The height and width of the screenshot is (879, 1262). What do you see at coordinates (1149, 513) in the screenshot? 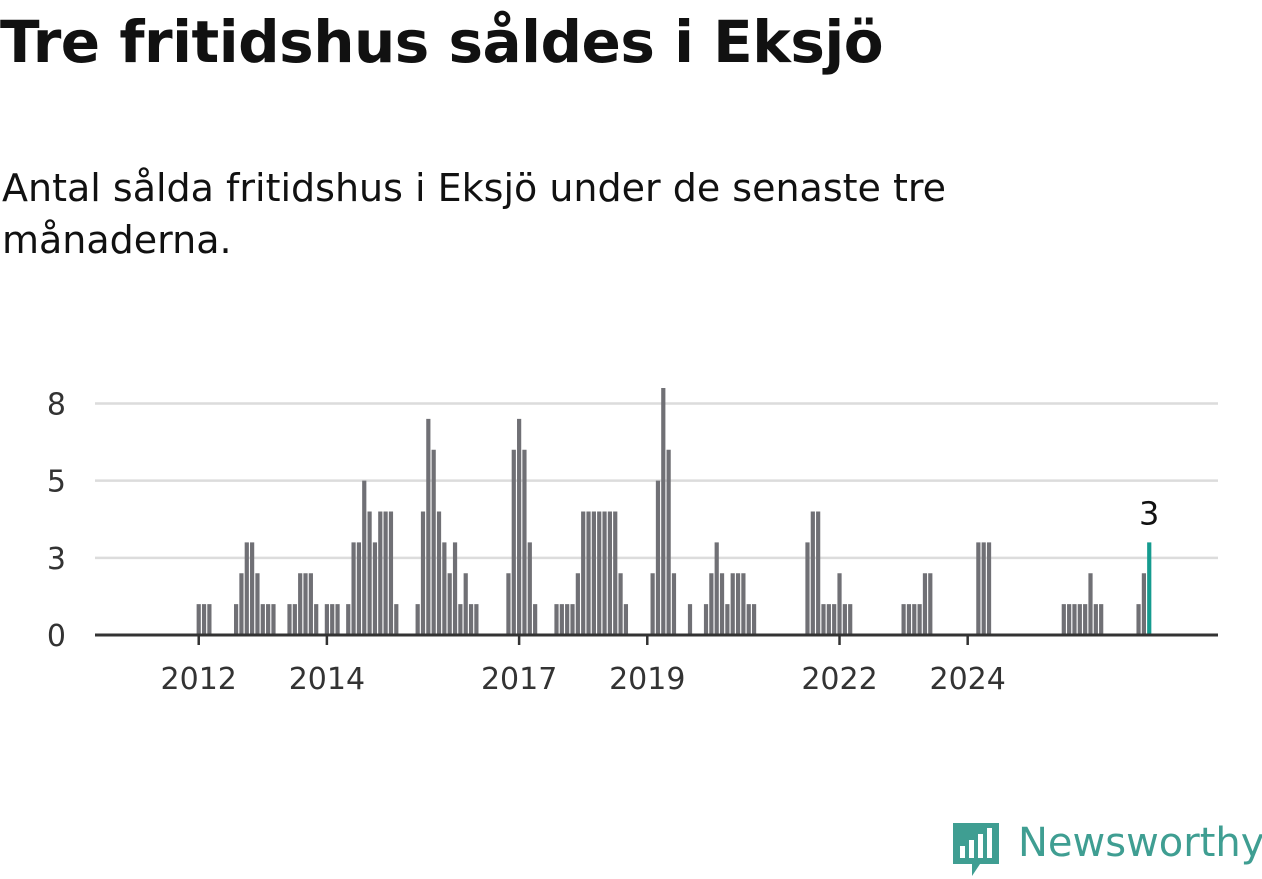
I see `latest-value-label: 3` at bounding box center [1149, 513].